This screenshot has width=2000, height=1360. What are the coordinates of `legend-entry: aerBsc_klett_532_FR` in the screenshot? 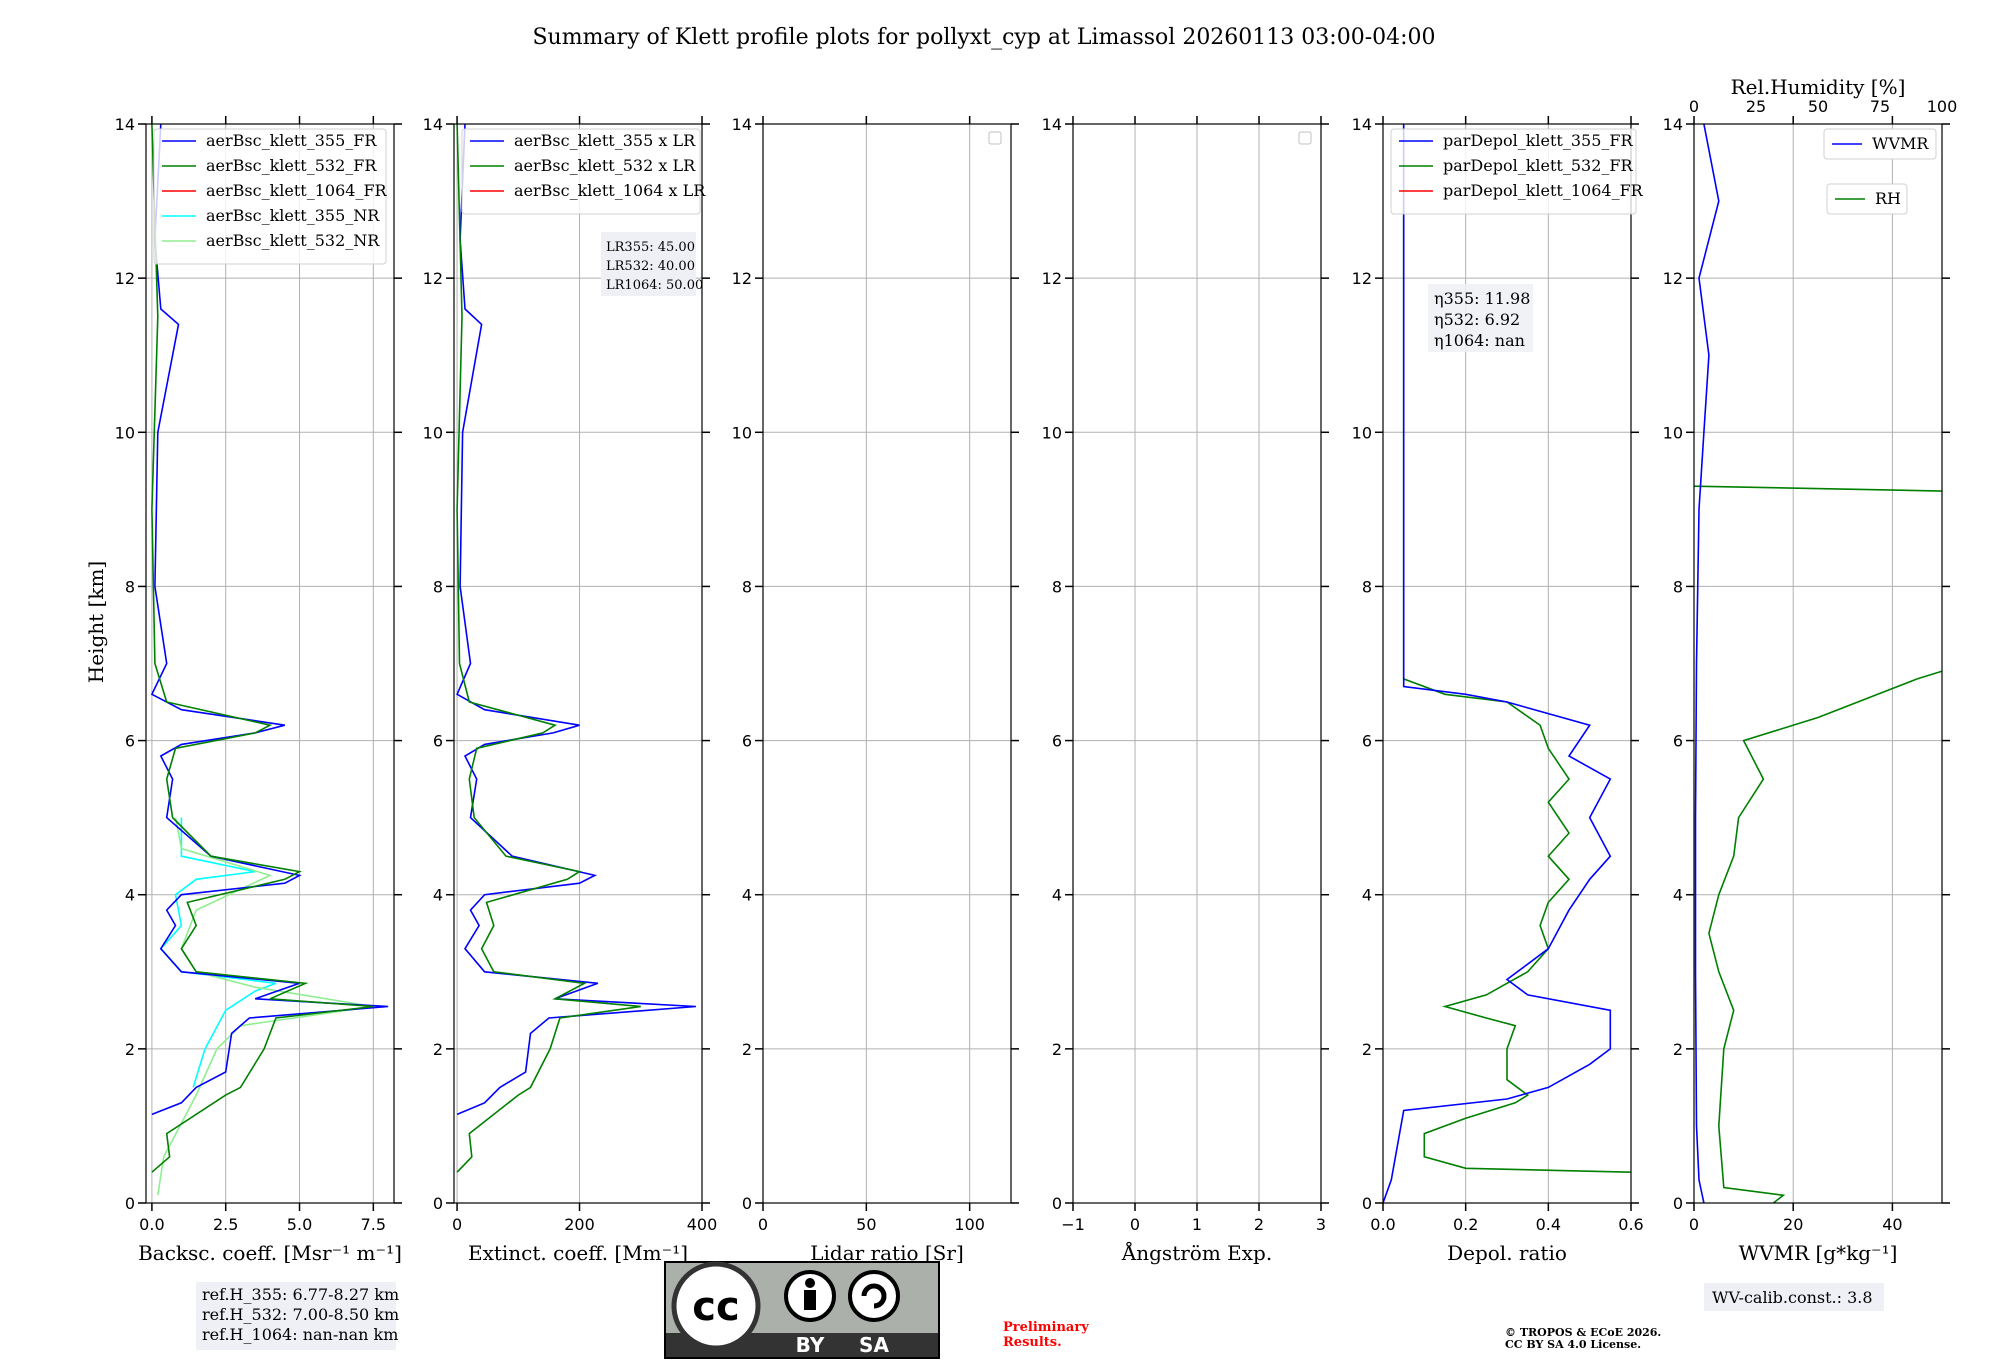 It's located at (291, 165).